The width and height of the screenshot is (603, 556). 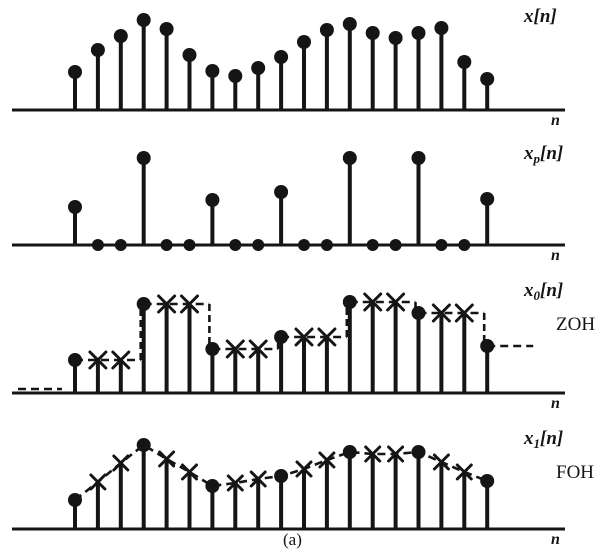 What do you see at coordinates (292, 539) in the screenshot?
I see `figure-caption: (a)` at bounding box center [292, 539].